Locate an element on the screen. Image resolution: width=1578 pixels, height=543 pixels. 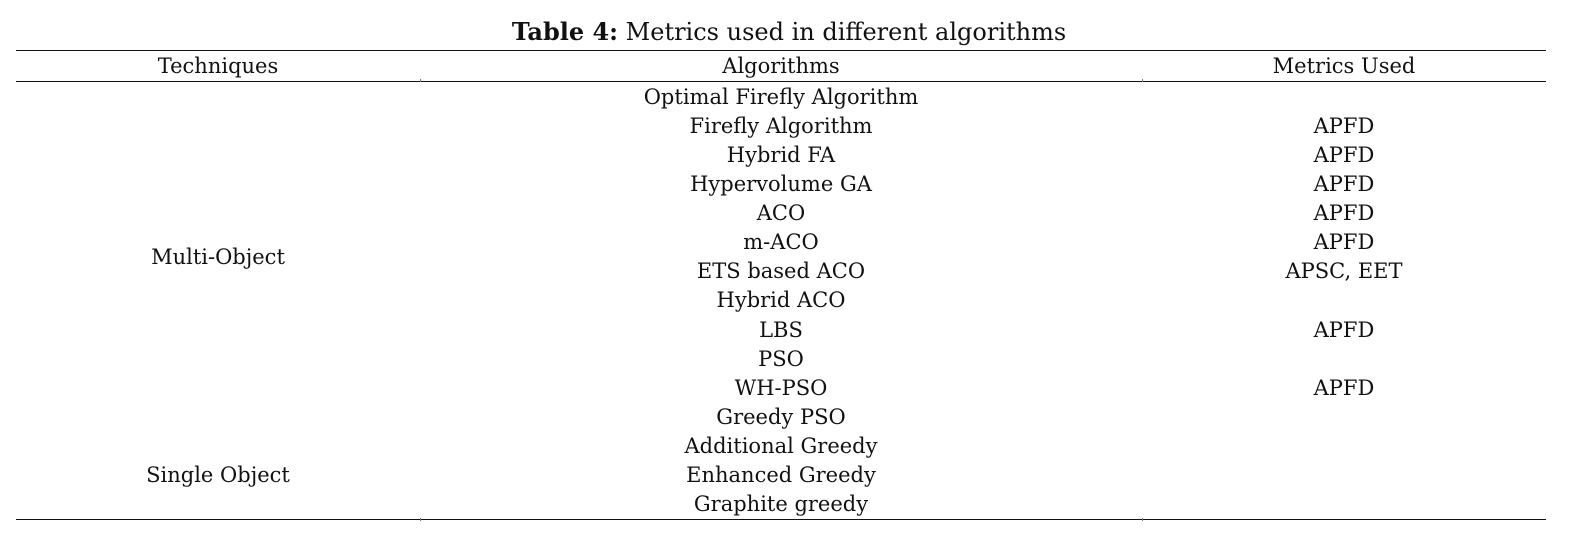
algorithm-cell: m-ACO is located at coordinates (781, 242).